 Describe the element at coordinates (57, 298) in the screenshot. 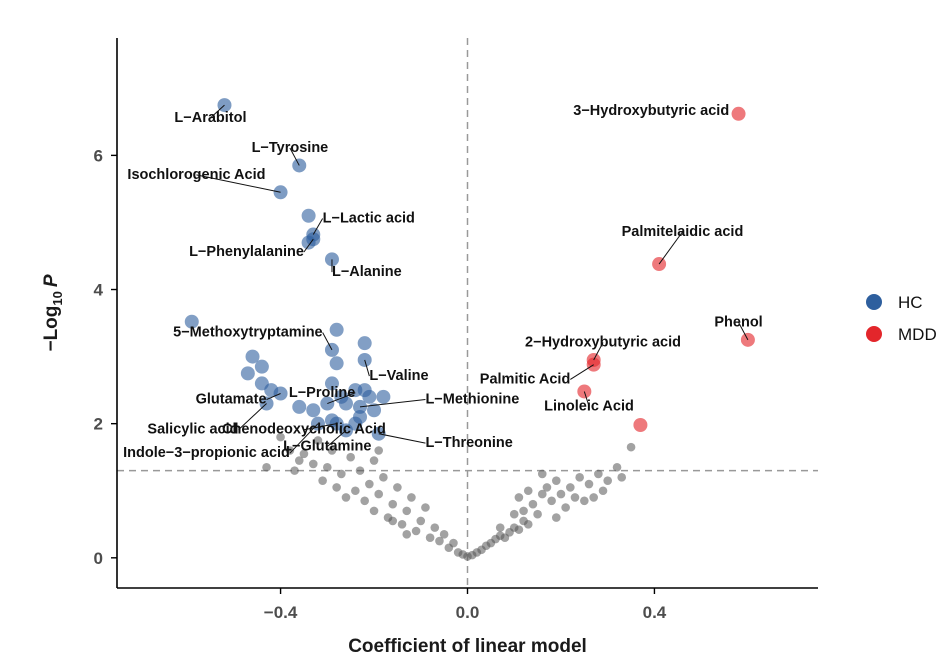

I see `y-axis-title-subscript: 10` at that location.